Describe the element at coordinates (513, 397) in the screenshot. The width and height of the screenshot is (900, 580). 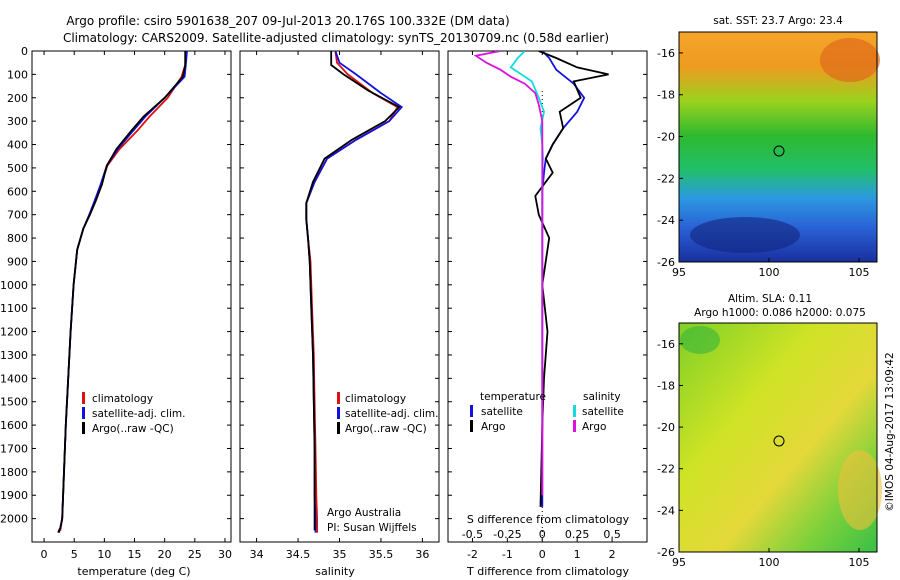
I see `legend-title-temperature: temperature` at that location.